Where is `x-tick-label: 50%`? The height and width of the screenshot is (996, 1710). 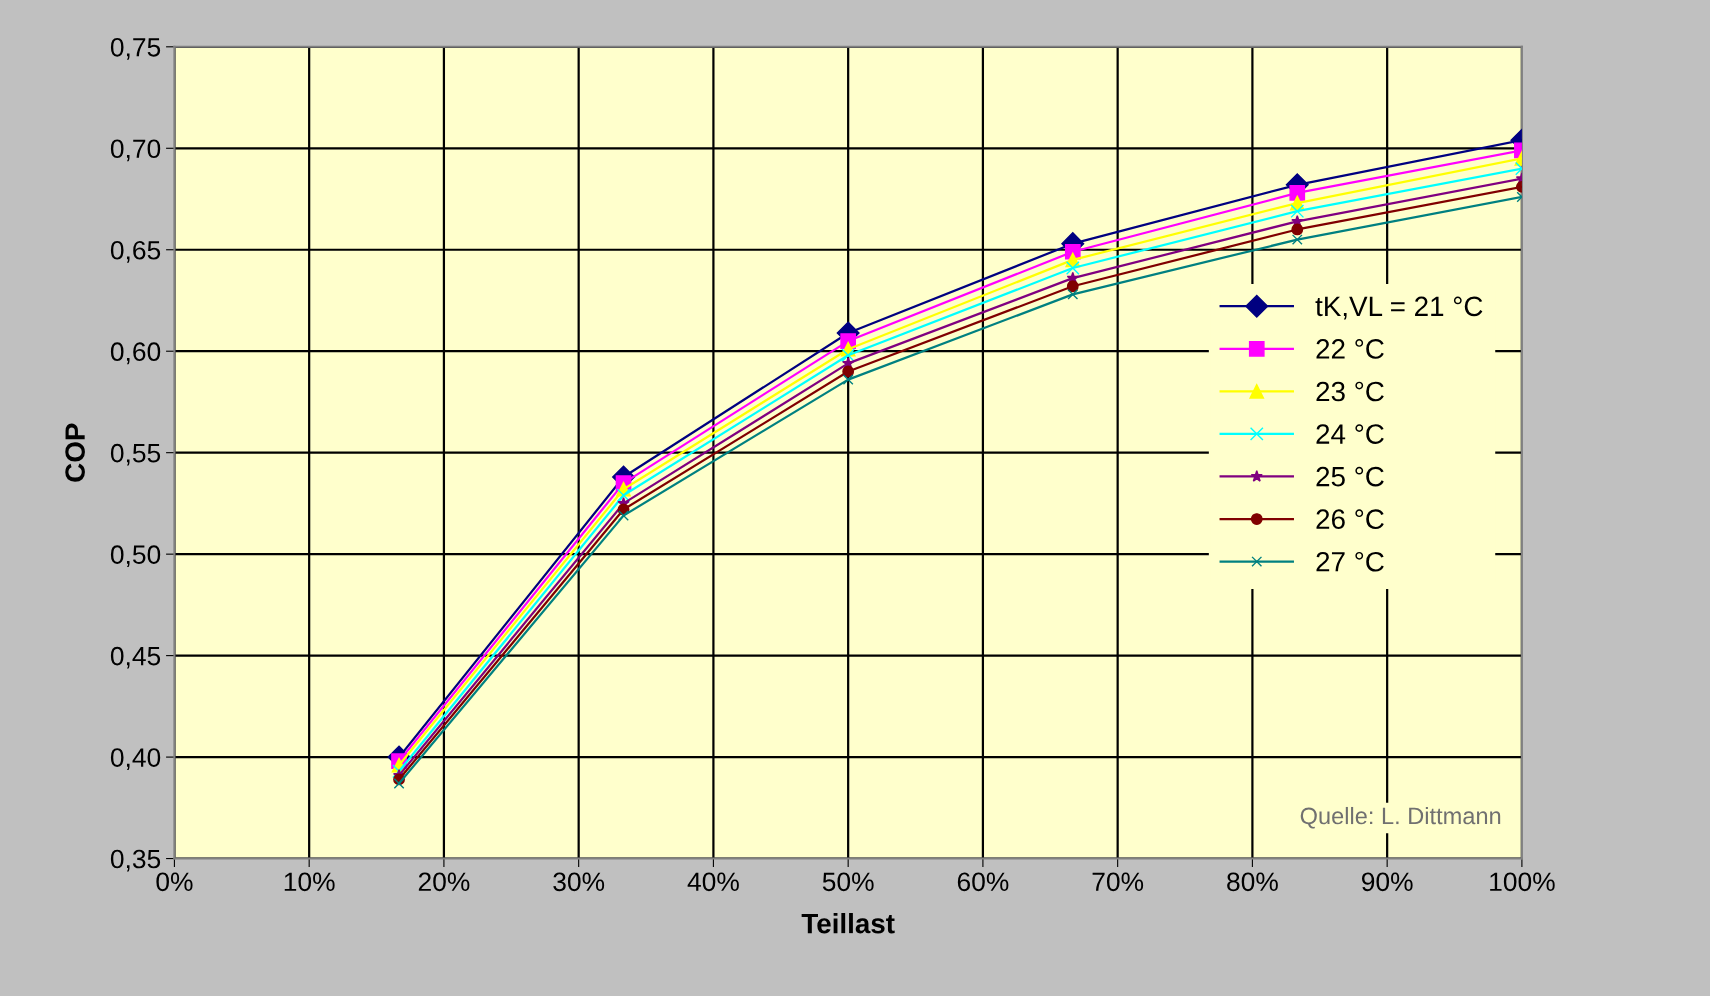 x-tick-label: 50% is located at coordinates (848, 882).